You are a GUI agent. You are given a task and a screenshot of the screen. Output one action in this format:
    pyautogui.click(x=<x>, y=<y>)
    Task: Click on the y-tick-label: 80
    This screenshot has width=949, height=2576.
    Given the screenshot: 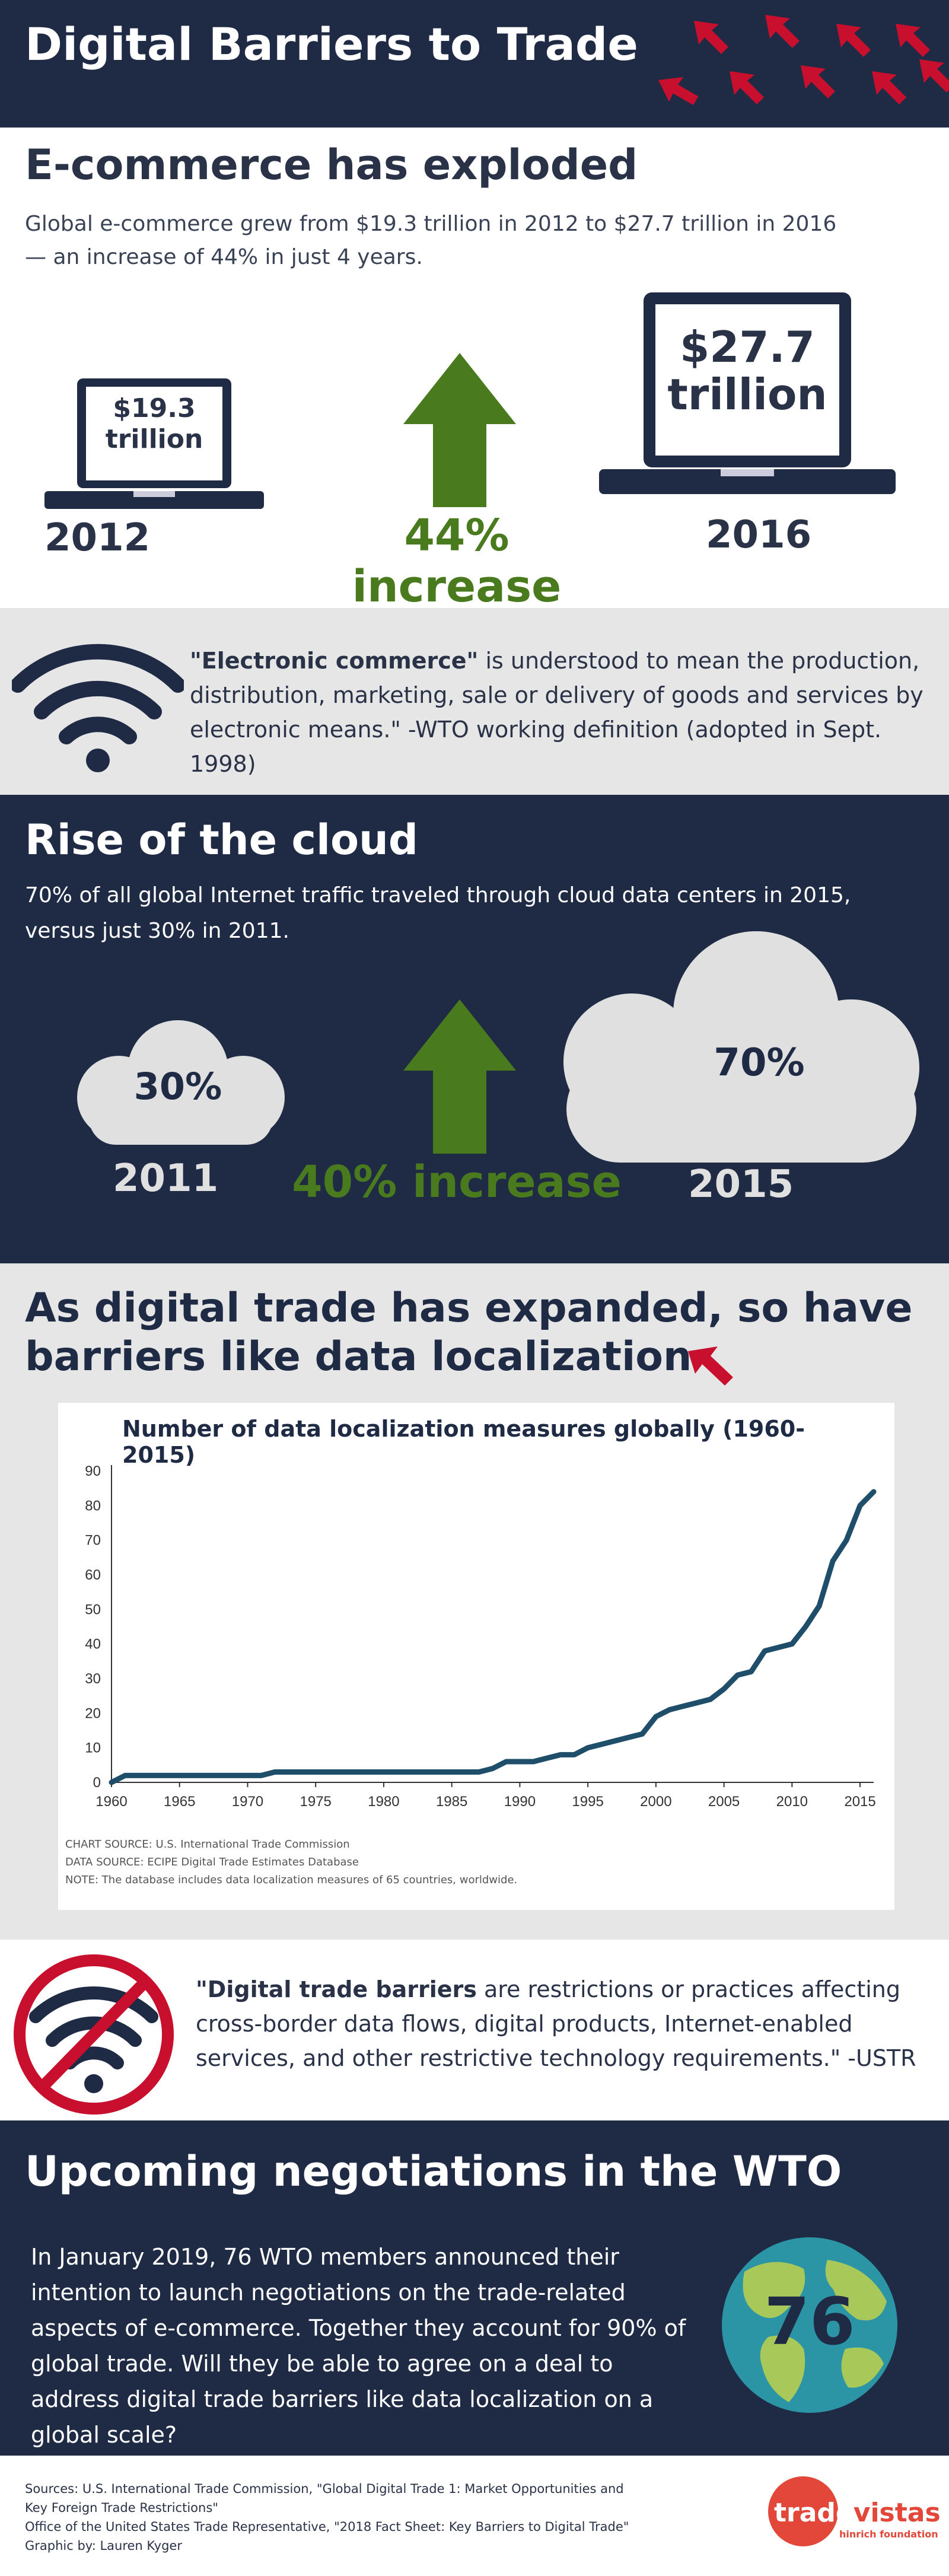 What is the action you would take?
    pyautogui.click(x=93, y=1506)
    